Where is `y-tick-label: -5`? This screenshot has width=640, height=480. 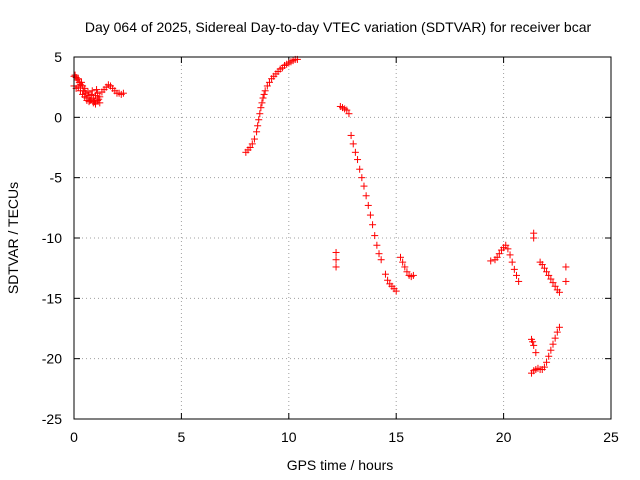
y-tick-label: -5 is located at coordinates (56, 178).